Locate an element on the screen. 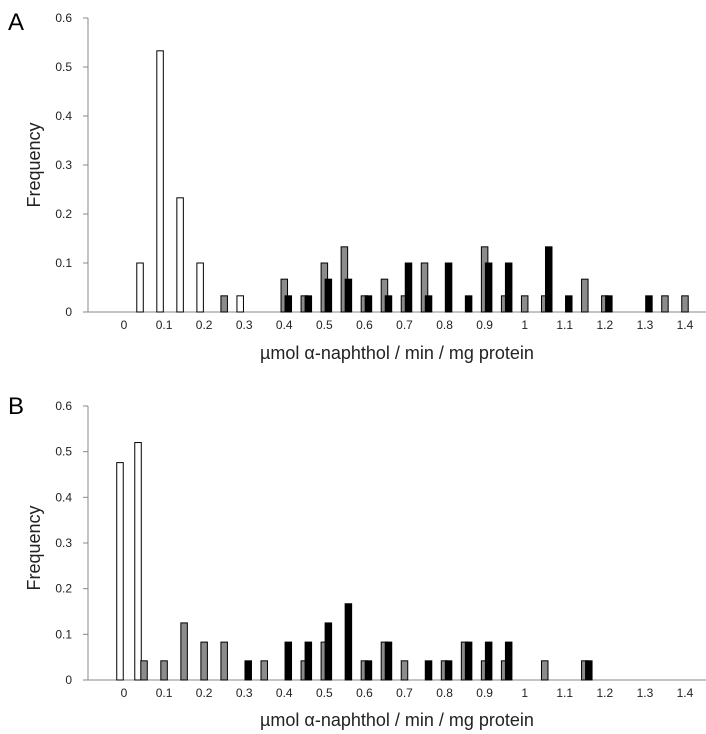 This screenshot has height=734, width=706. panel-b-x-tick-label: 0.3 is located at coordinates (244, 693).